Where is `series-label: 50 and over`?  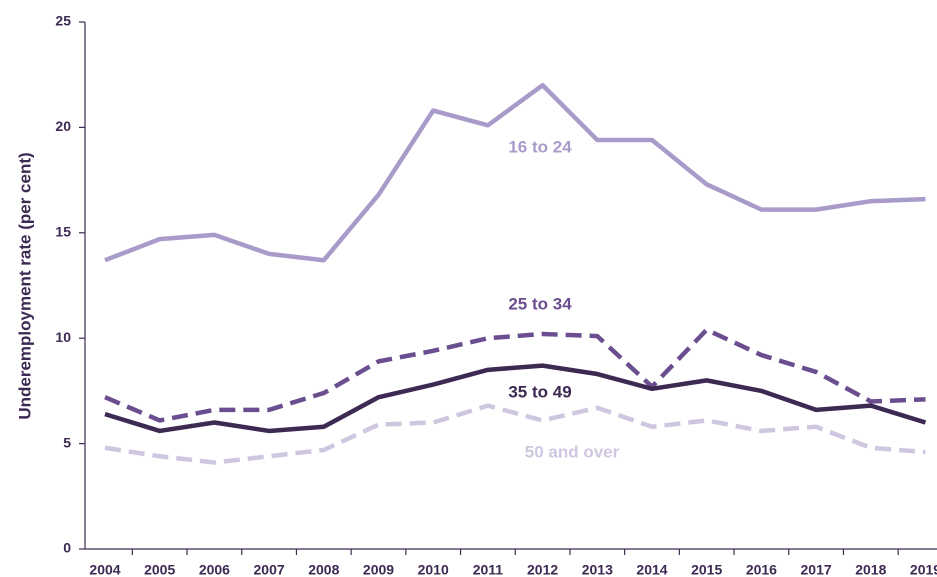
series-label: 50 and over is located at coordinates (572, 451).